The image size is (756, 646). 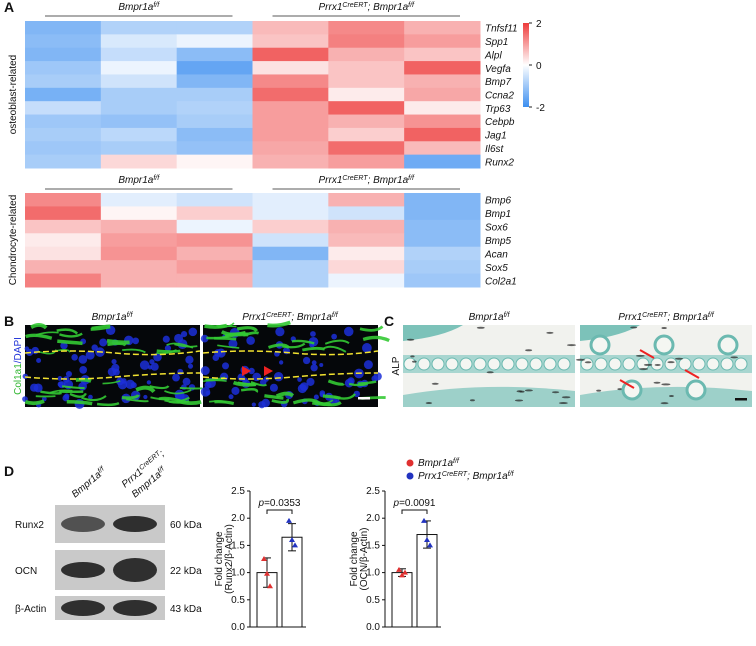 What do you see at coordinates (655, 315) in the screenshot?
I see `label-part: CreERT` at bounding box center [655, 315].